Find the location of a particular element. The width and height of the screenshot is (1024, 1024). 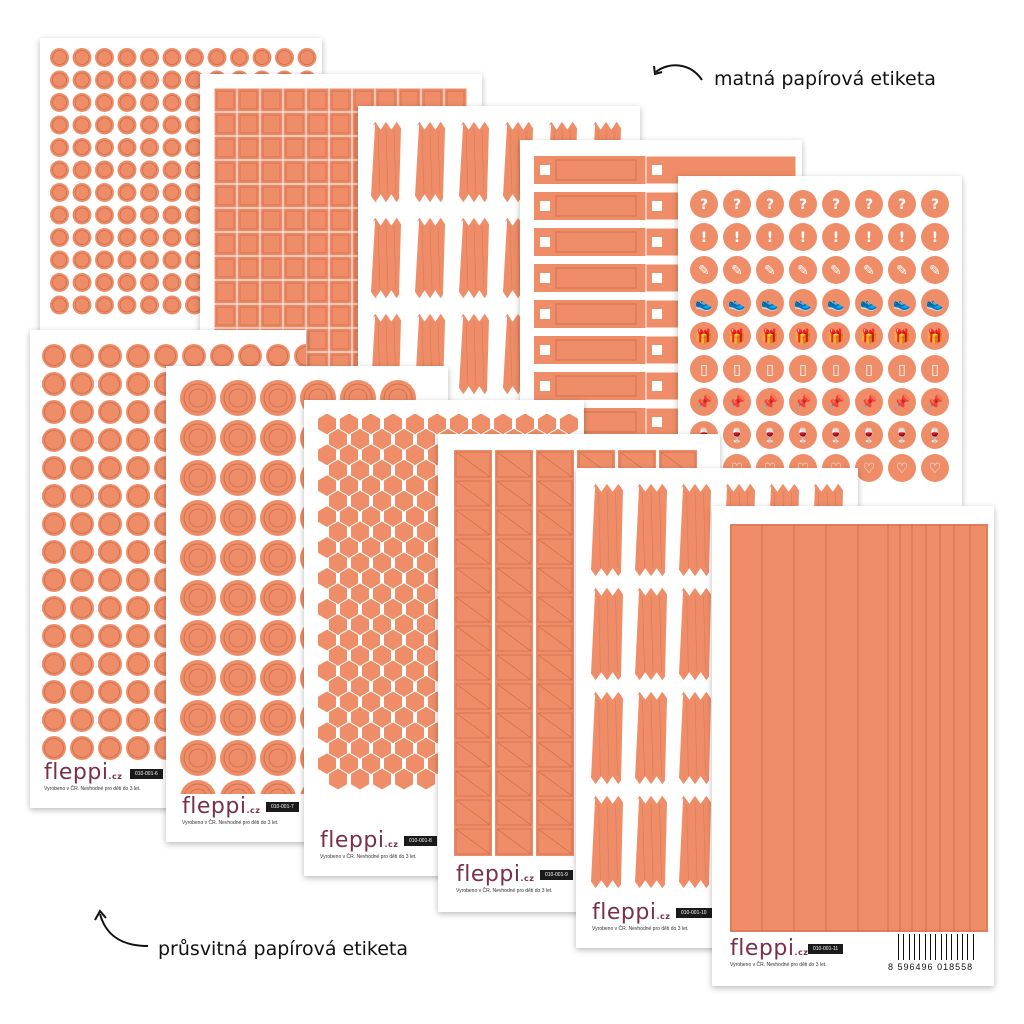

matte-label-caption: matná papírová etiketa is located at coordinates (825, 79).